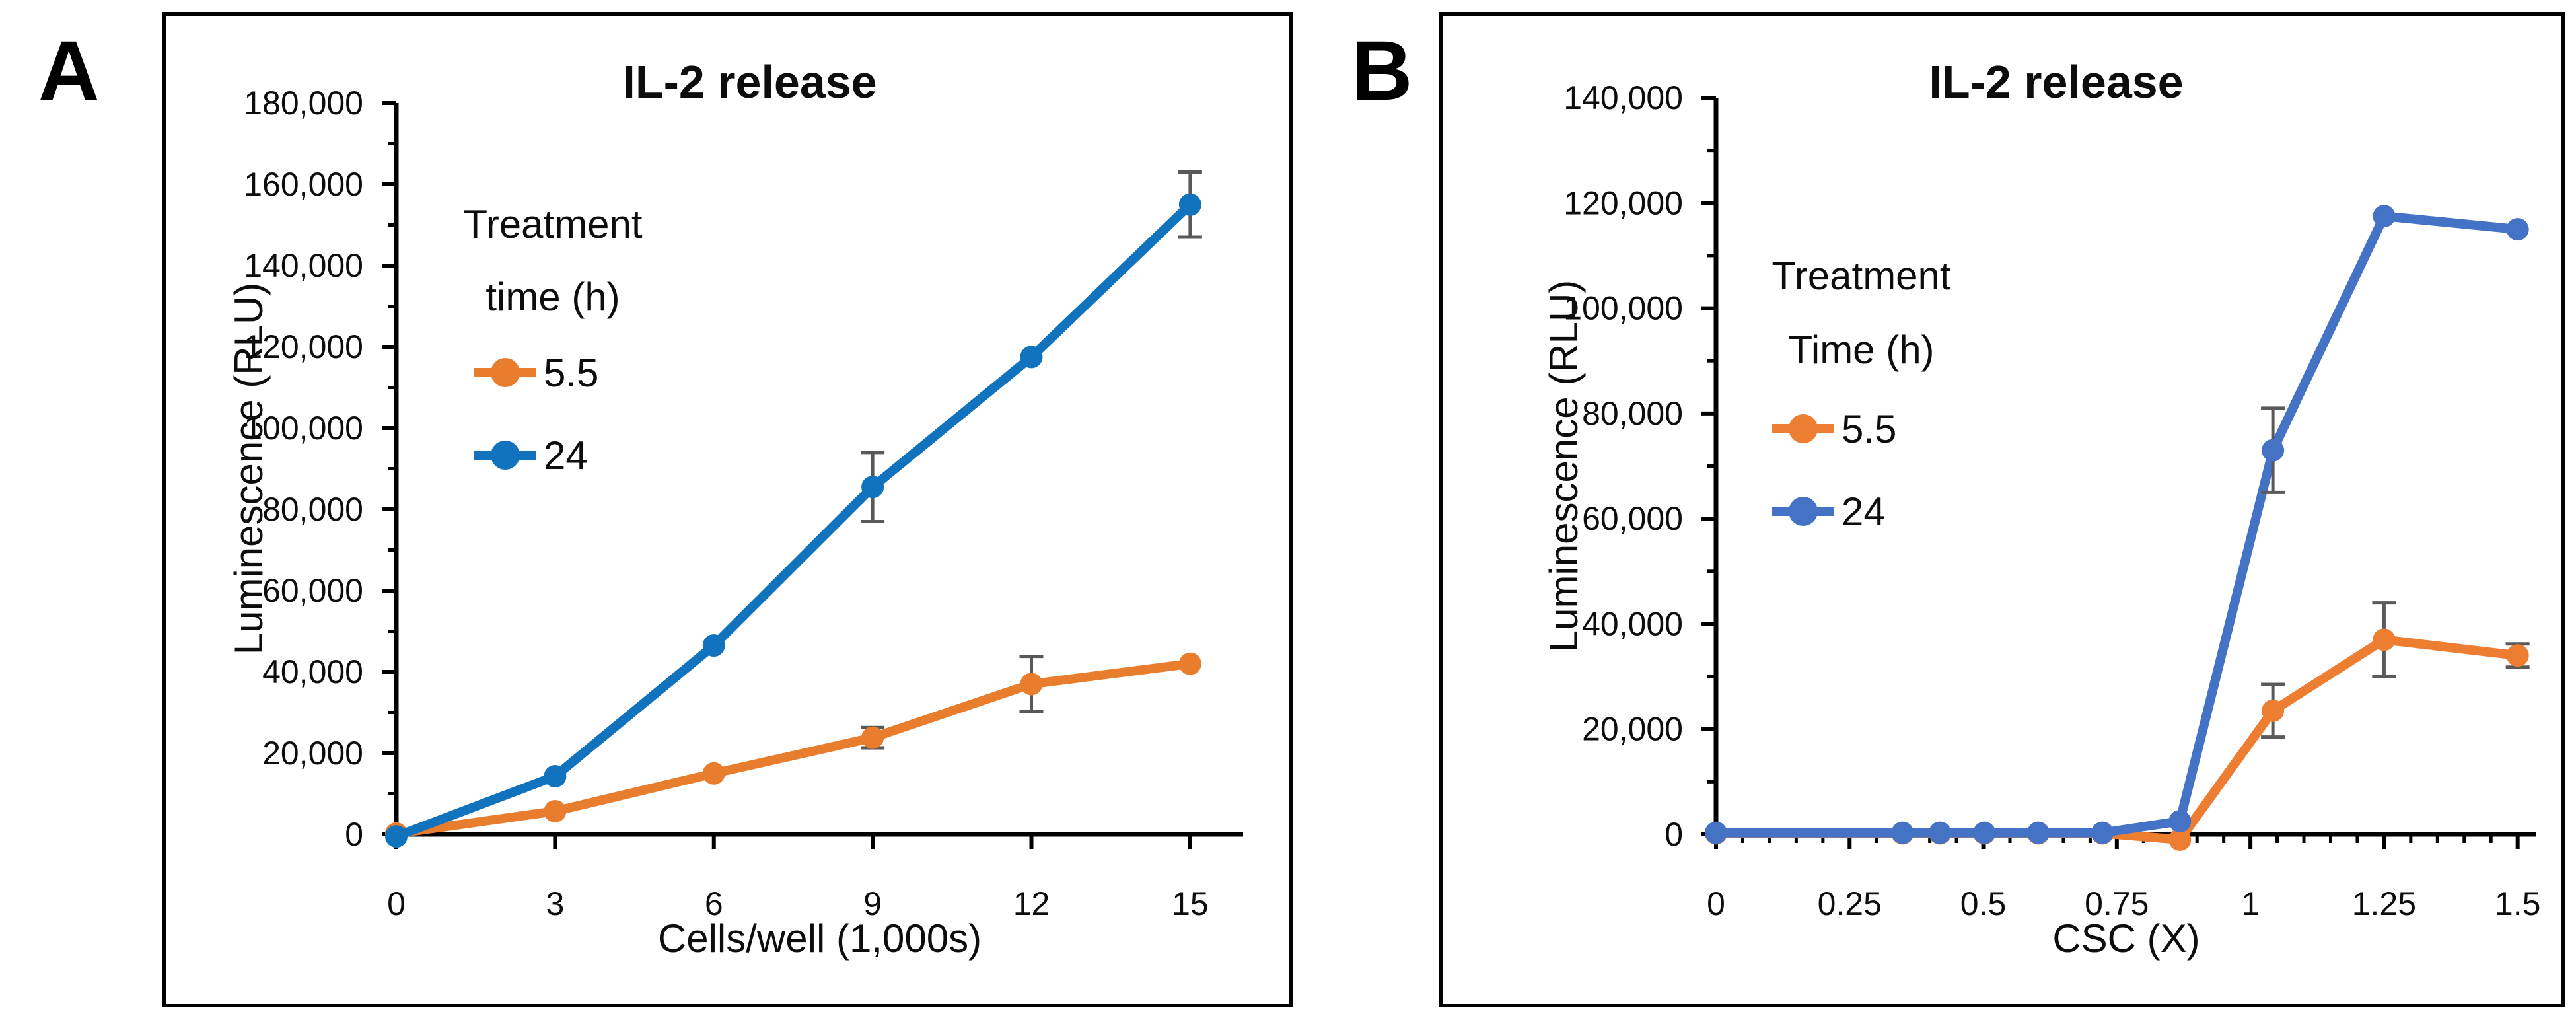 This screenshot has height=1022, width=2576. What do you see at coordinates (1032, 903) in the screenshot?
I see `x-tick-label: 12` at bounding box center [1032, 903].